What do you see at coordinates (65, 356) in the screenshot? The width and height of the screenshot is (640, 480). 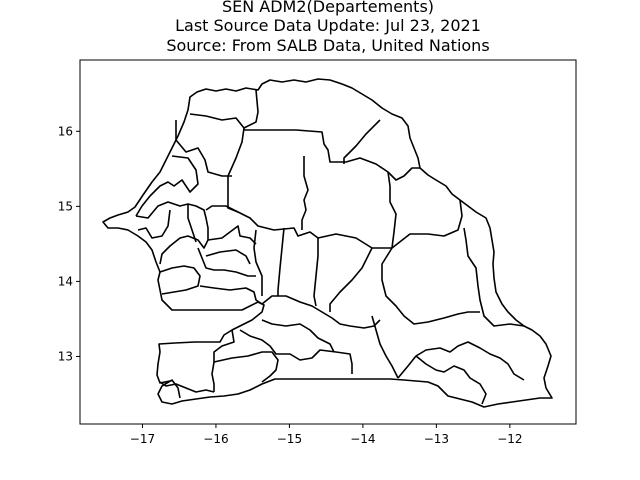 I see `y-tick-label: 13` at bounding box center [65, 356].